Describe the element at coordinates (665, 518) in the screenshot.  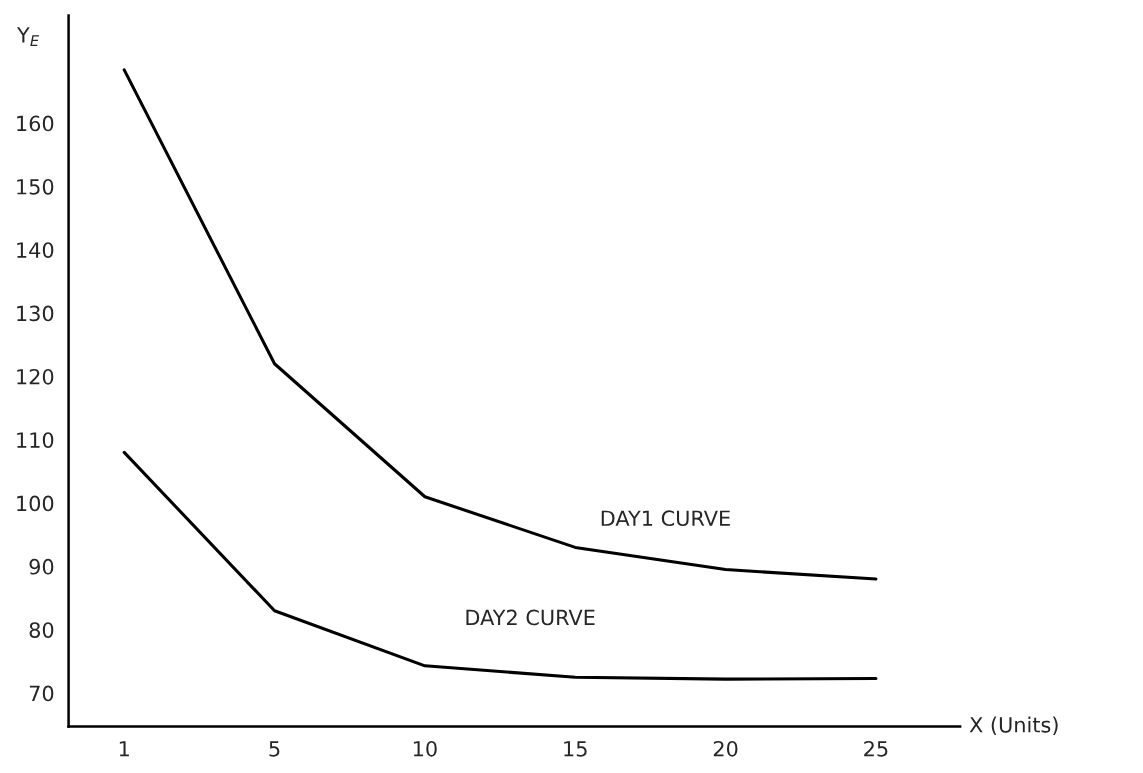
I see `series-label: DAY1 CURVE` at that location.